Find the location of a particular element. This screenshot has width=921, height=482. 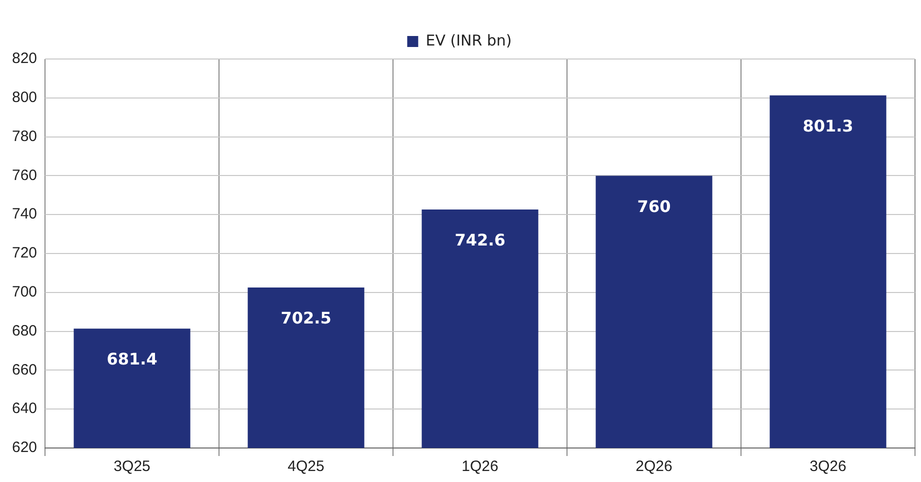

data-label: 760 is located at coordinates (654, 206).